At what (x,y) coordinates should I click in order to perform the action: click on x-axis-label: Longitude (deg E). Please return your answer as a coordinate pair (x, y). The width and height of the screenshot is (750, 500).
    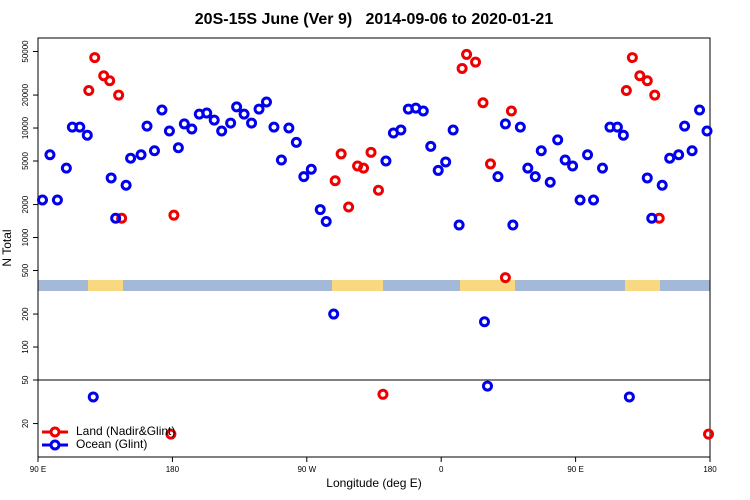
    Looking at the image, I should click on (373, 483).